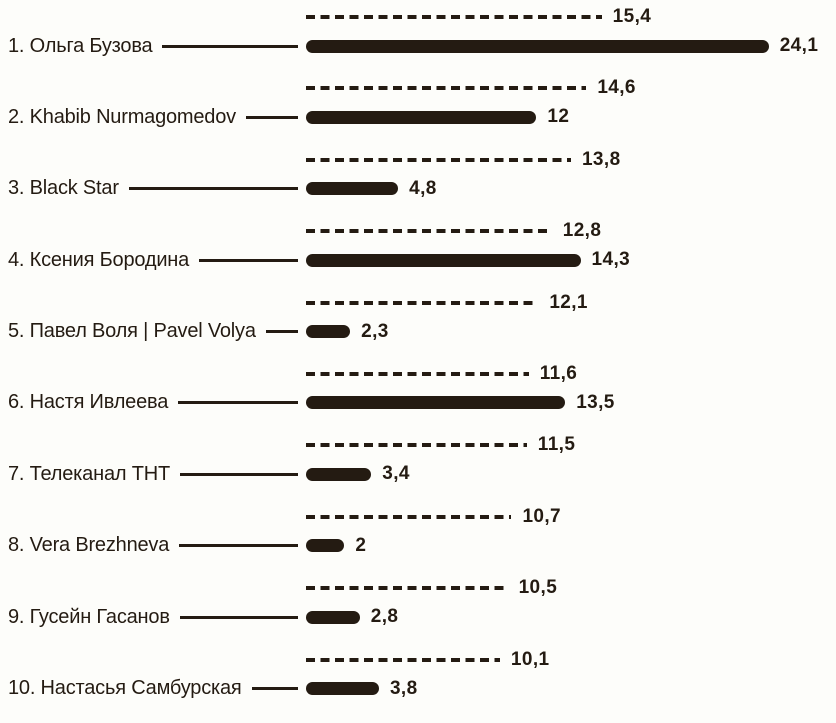 The height and width of the screenshot is (723, 836). What do you see at coordinates (558, 117) in the screenshot?
I see `solid-value-label: 12` at bounding box center [558, 117].